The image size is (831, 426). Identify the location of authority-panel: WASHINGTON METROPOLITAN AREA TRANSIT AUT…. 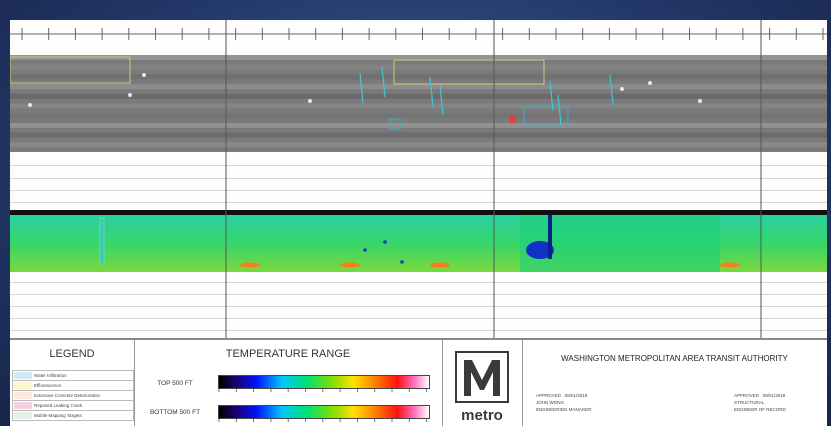
(674, 383).